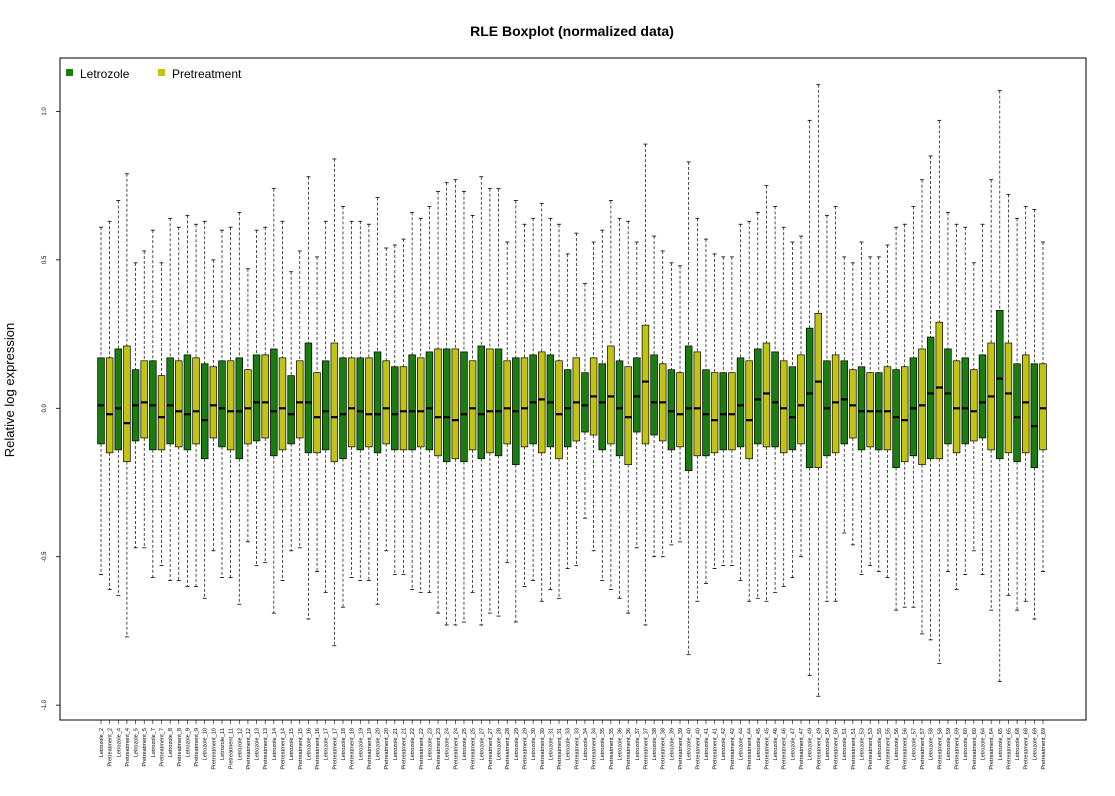 This screenshot has height=796, width=1115. Describe the element at coordinates (45, 704) in the screenshot. I see `y-tick-label: -1.0` at that location.